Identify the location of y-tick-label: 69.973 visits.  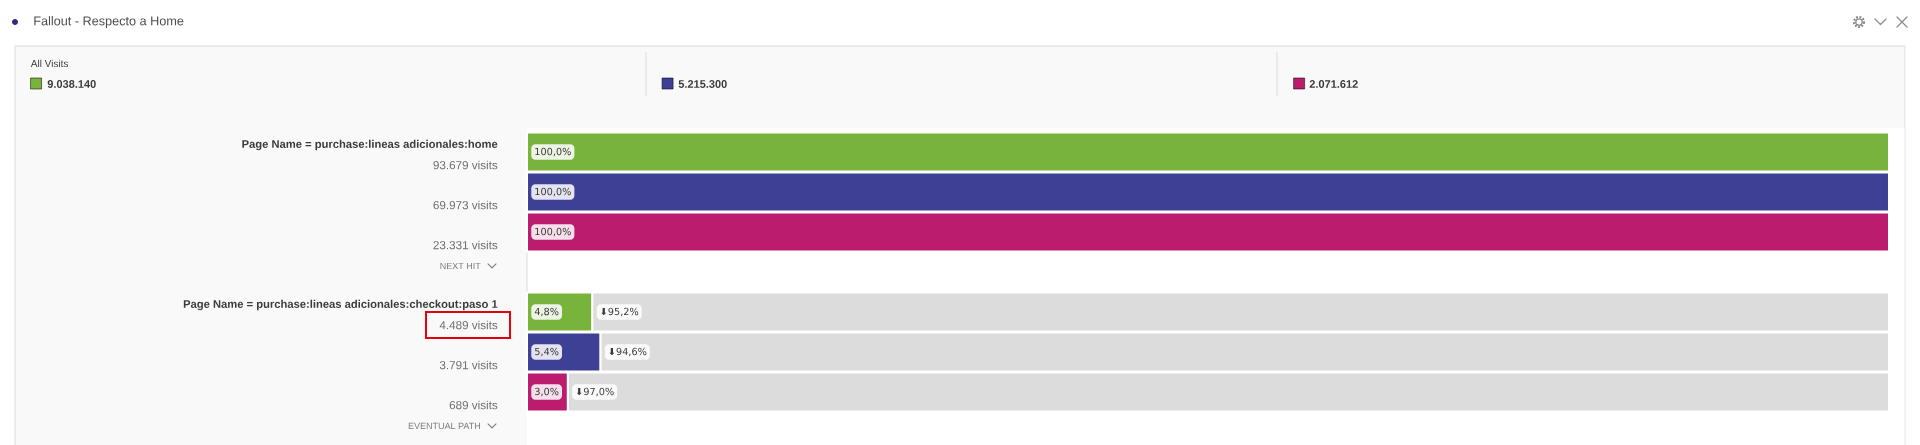
(465, 205).